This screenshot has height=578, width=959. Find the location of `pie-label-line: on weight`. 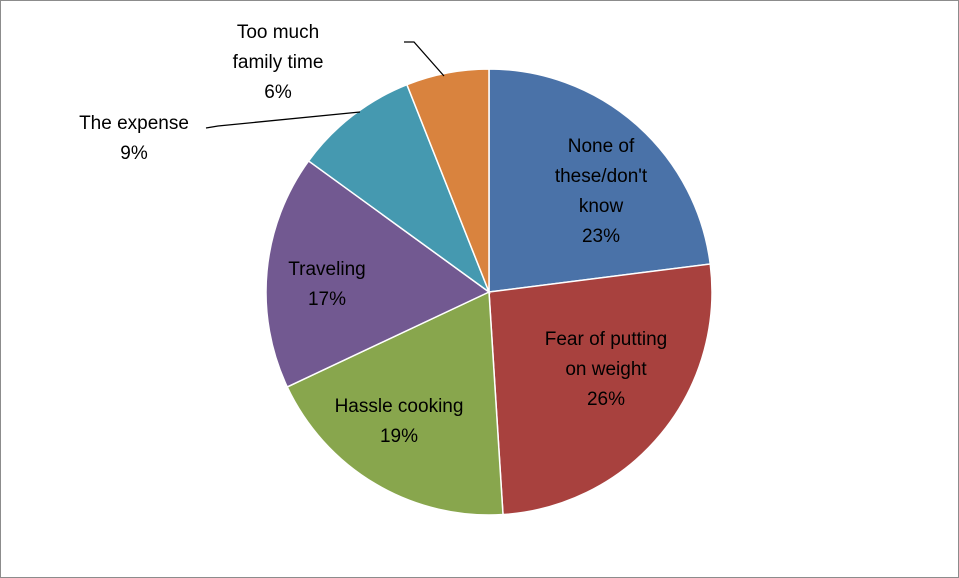

pie-label-line: on weight is located at coordinates (606, 369).